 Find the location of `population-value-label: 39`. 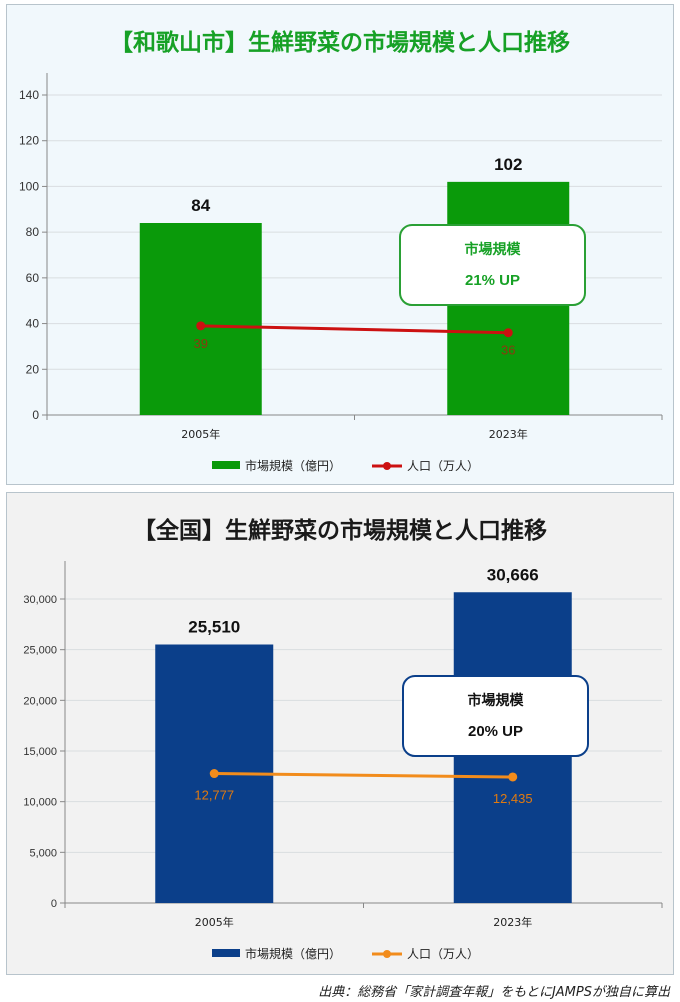

population-value-label: 39 is located at coordinates (201, 343).